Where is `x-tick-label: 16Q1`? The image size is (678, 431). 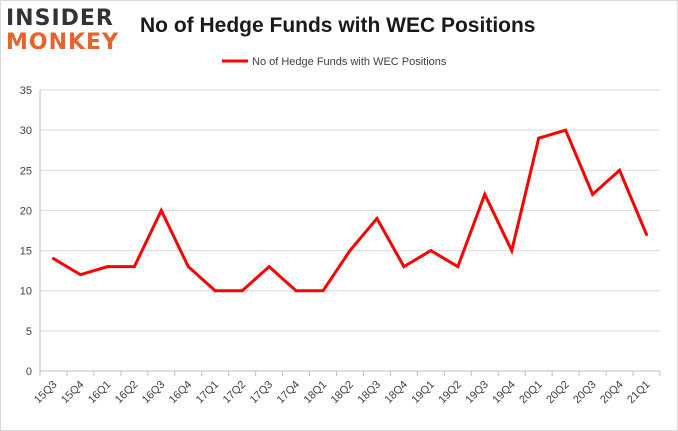 x-tick-label: 16Q1 is located at coordinates (100, 393).